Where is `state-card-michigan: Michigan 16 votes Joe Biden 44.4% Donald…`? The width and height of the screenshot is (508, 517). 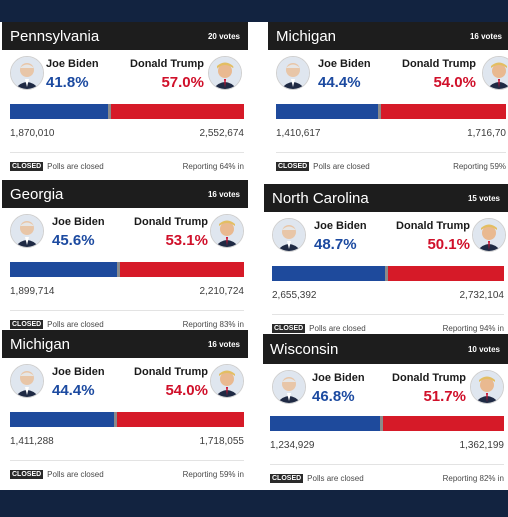
state-card-michigan: Michigan 16 votes Joe Biden 44.4% Donald… is located at coordinates (388, 99).